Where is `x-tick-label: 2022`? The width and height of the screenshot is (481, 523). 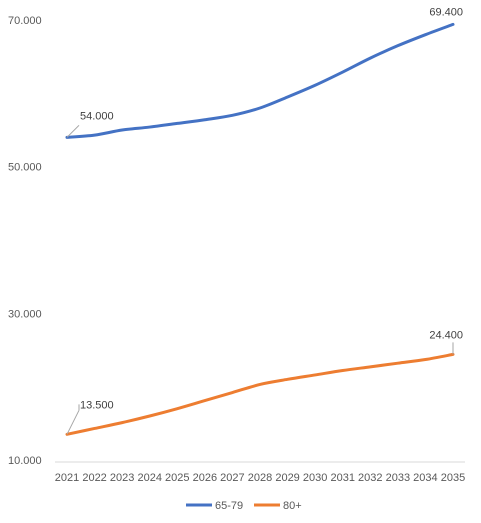 x-tick-label: 2022 is located at coordinates (94, 478).